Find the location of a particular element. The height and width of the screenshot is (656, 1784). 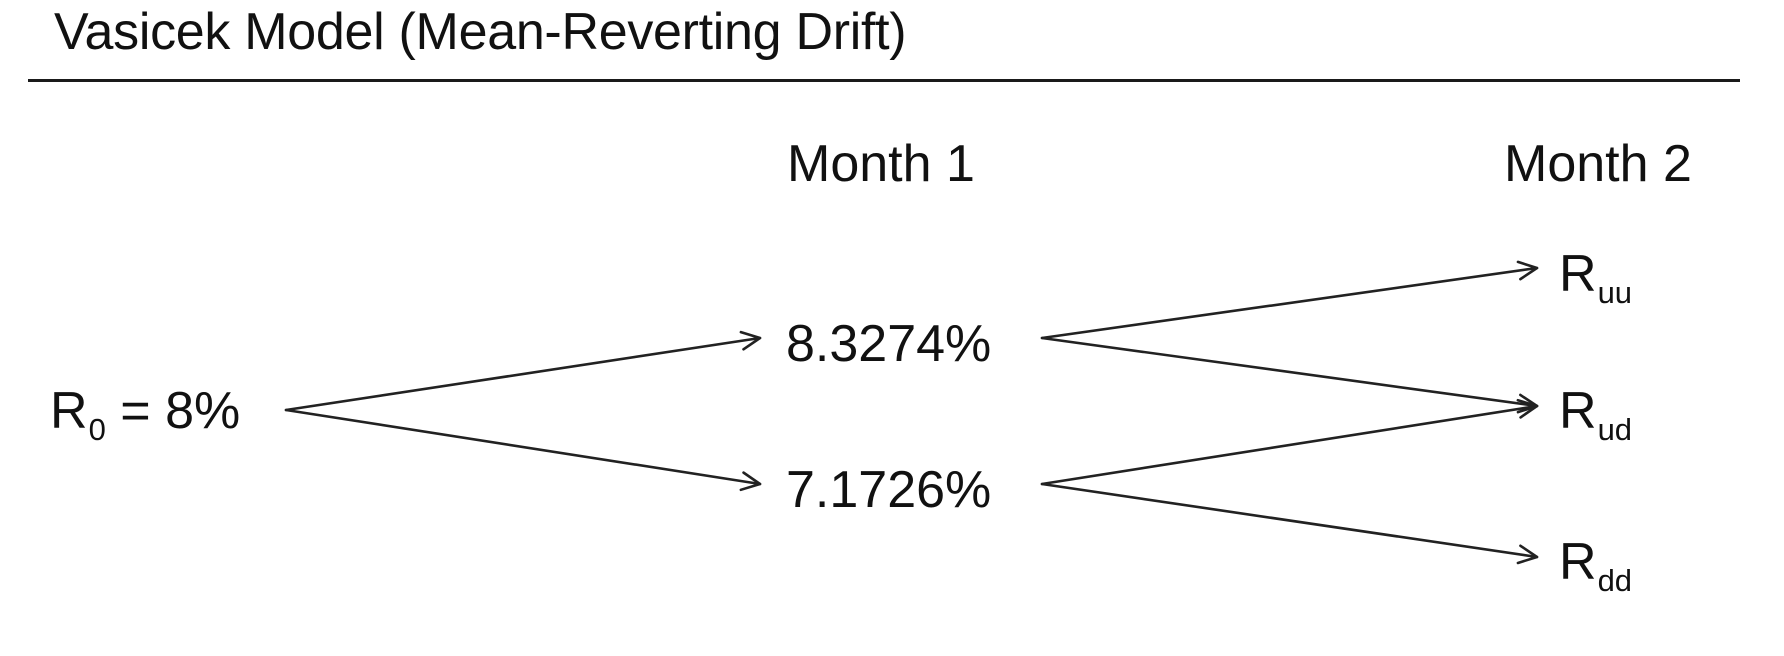

column-header-month-1: Month 1 is located at coordinates (881, 164).